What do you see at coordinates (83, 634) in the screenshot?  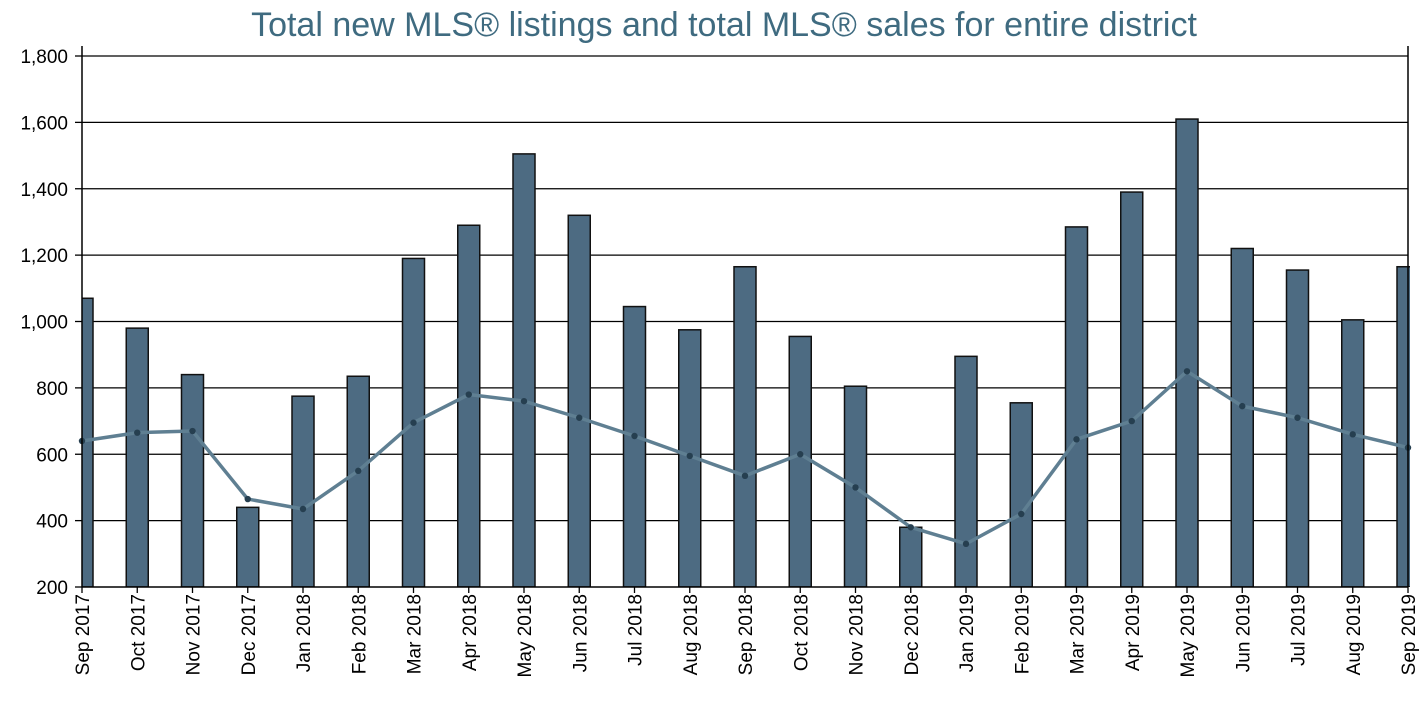 I see `x-tick-label: Sep 2017` at bounding box center [83, 634].